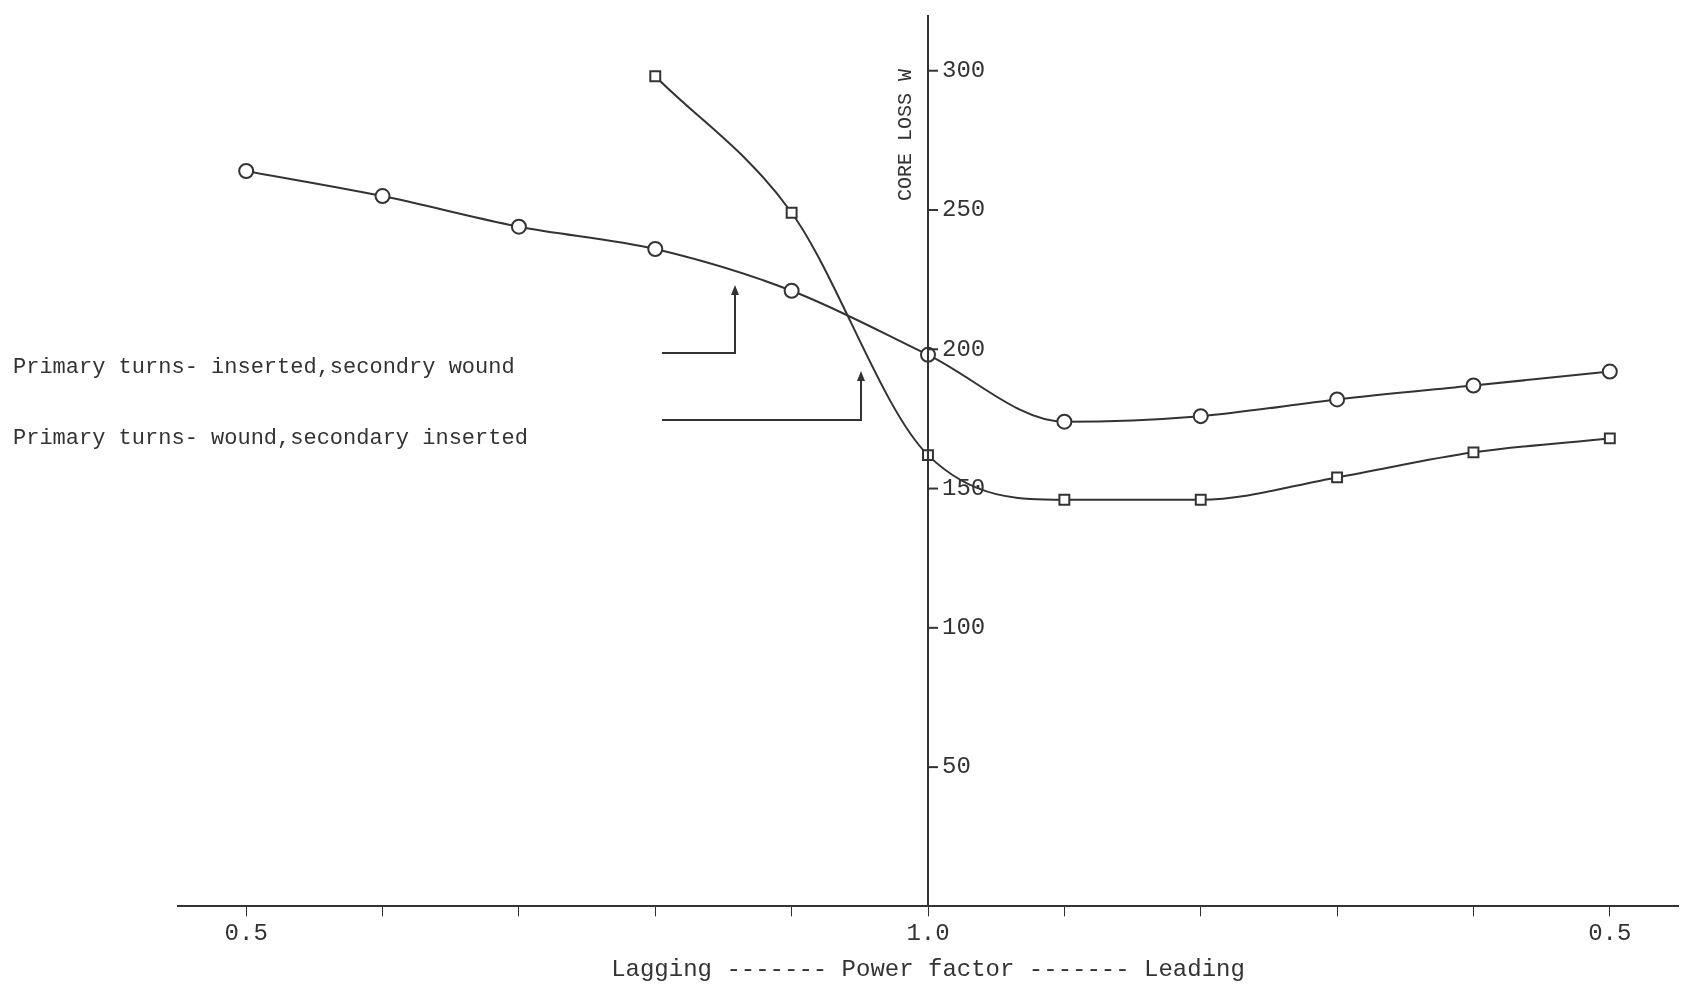  What do you see at coordinates (964, 210) in the screenshot?
I see `y-tick-label: 250` at bounding box center [964, 210].